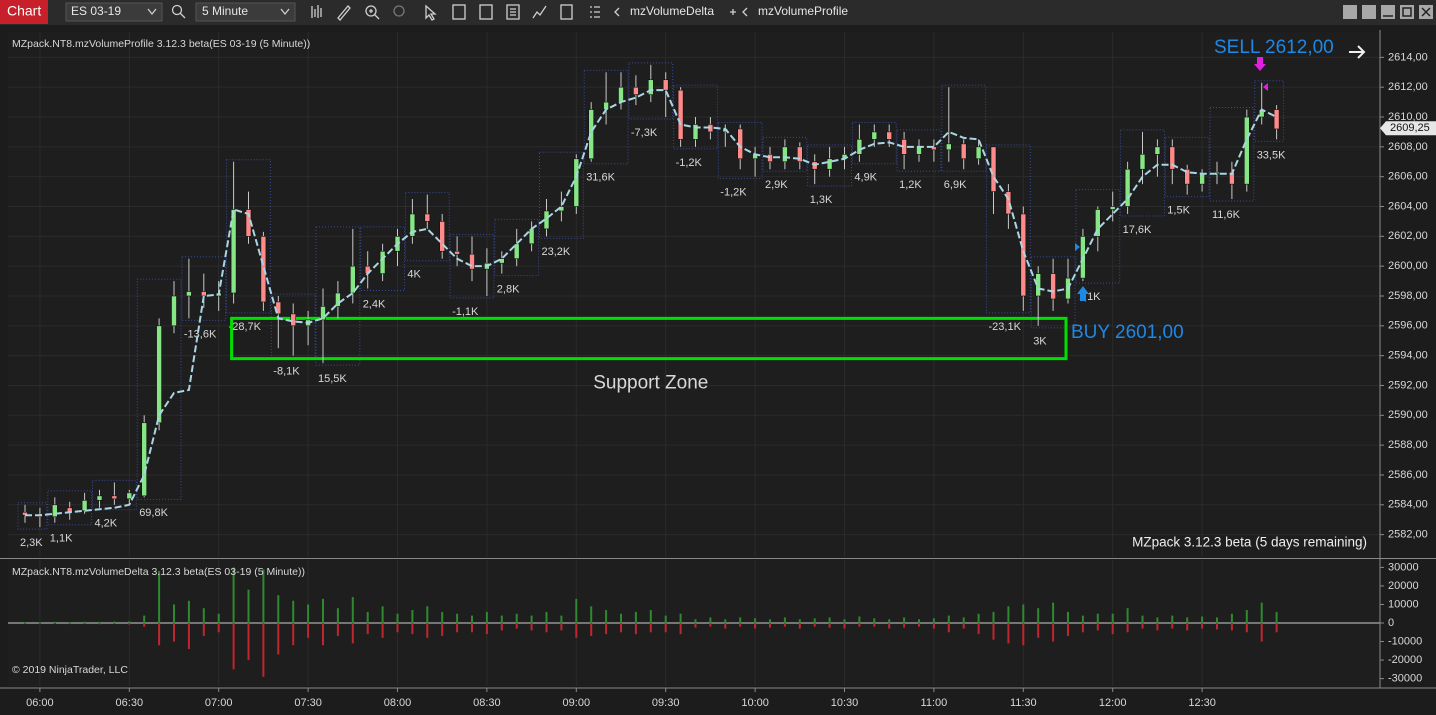  What do you see at coordinates (733, 12) in the screenshot?
I see `add-icon` at bounding box center [733, 12].